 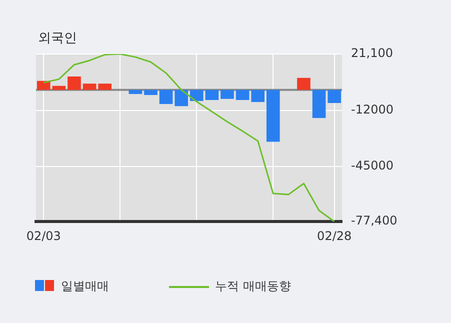 What do you see at coordinates (57, 38) in the screenshot?
I see `chart-title: 외국인` at bounding box center [57, 38].